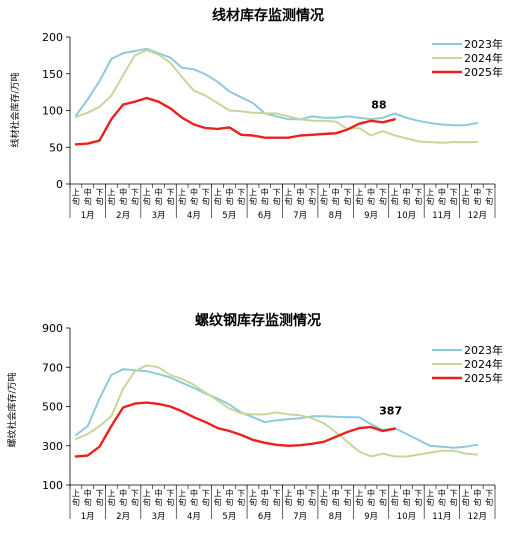 This screenshot has height=545, width=529. Describe the element at coordinates (483, 58) in the screenshot. I see `legend-label: 2024年` at that location.